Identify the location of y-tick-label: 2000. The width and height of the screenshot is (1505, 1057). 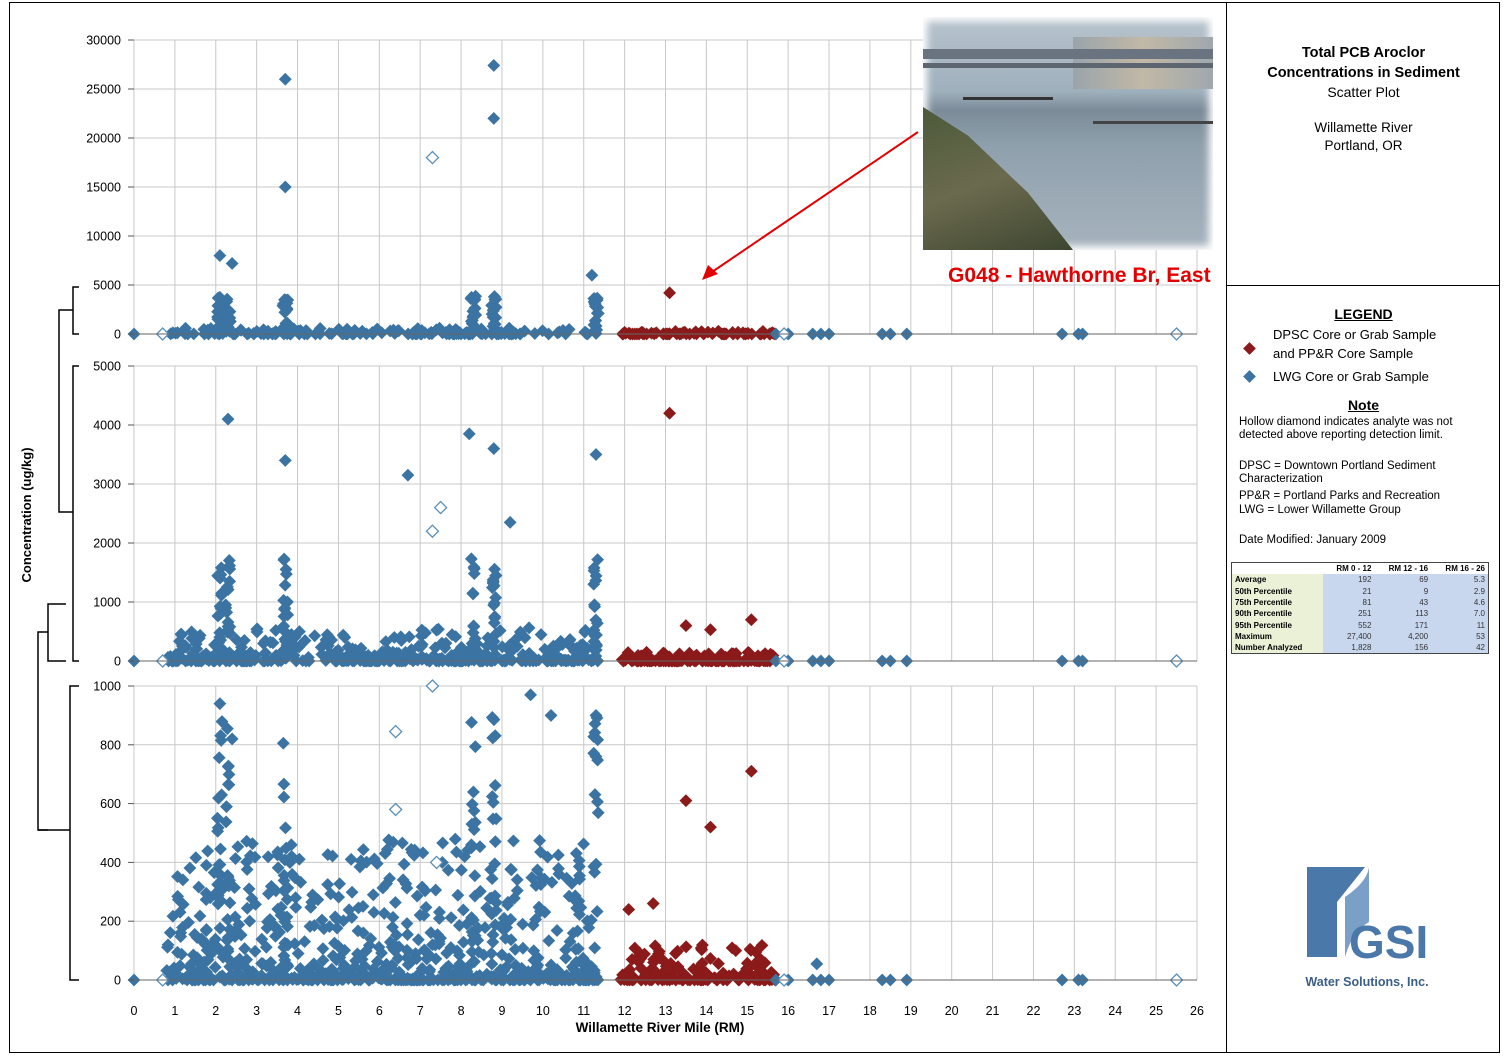
(107, 544).